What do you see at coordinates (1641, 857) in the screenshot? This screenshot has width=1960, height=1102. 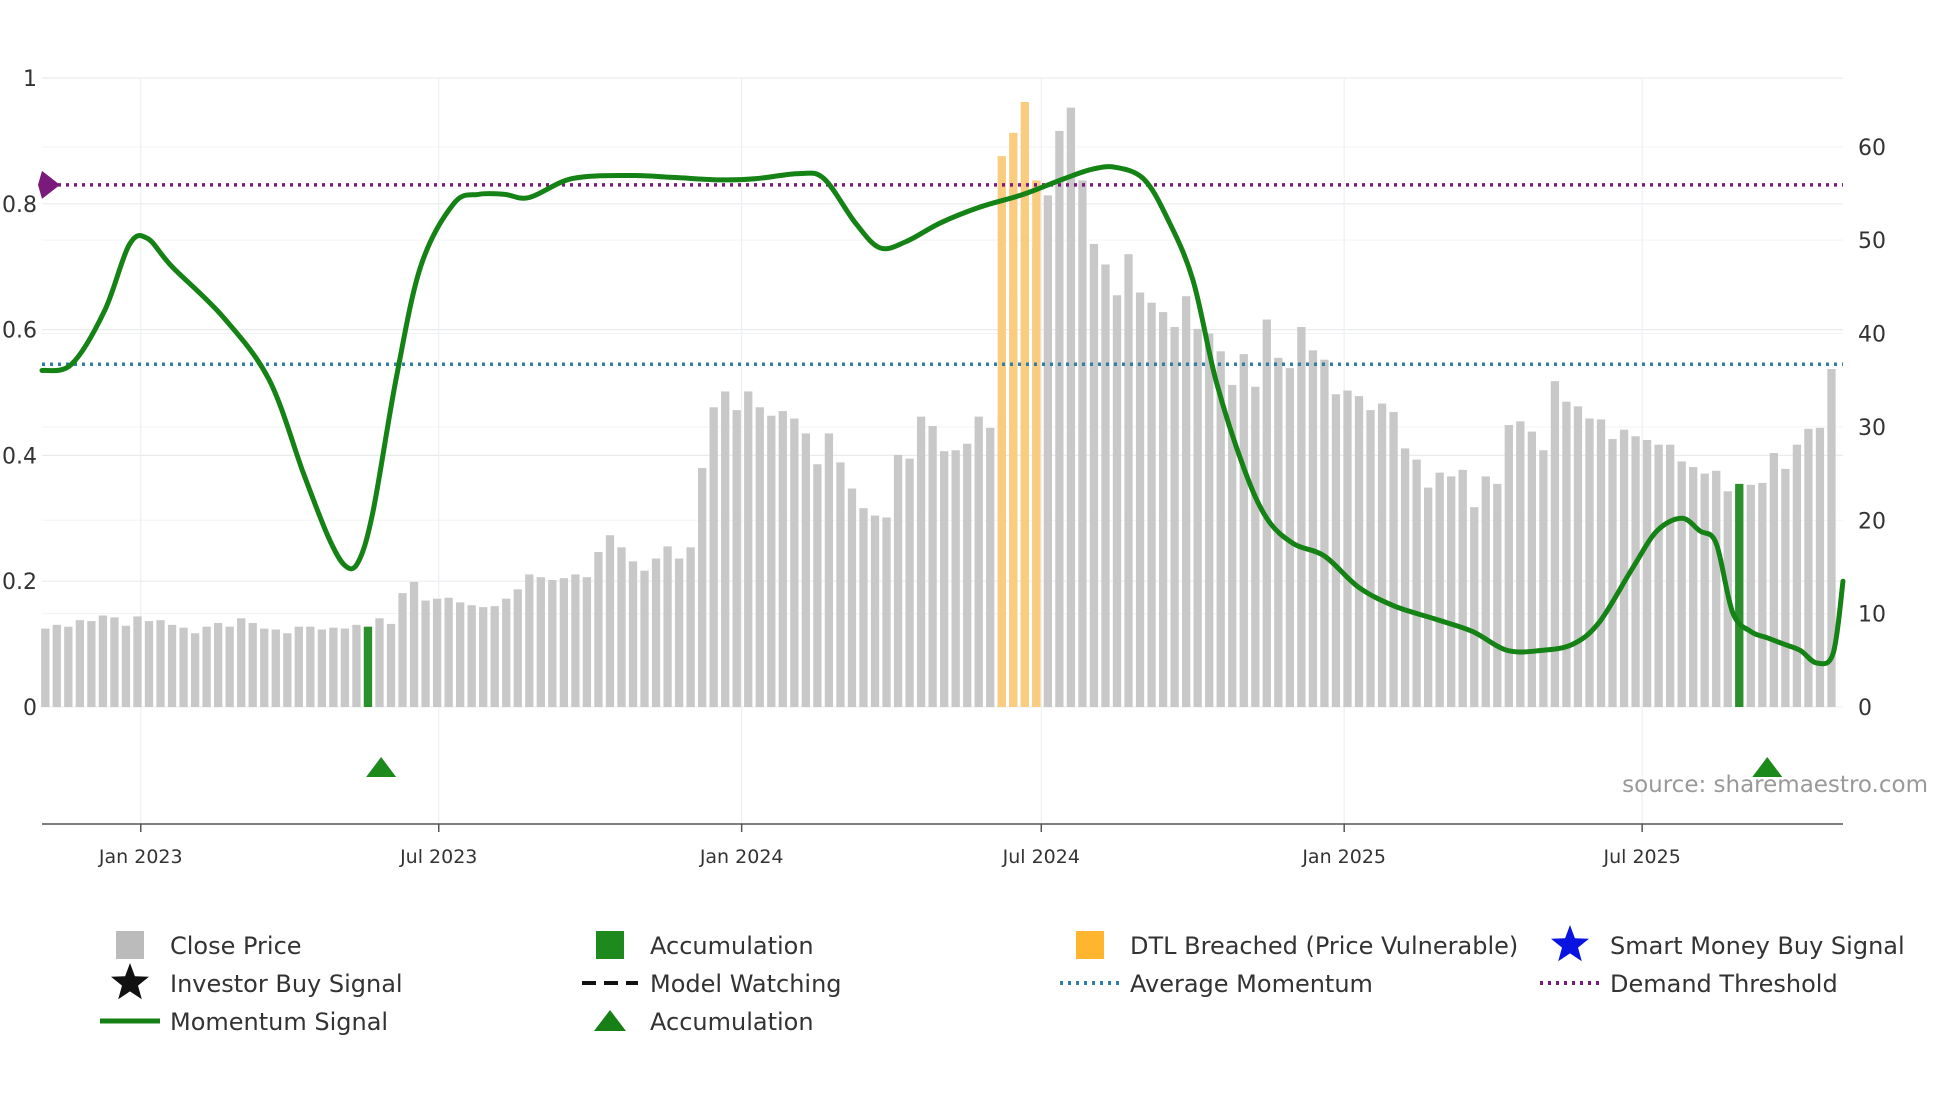 I see `x-axis-tick-label: Jul 2025` at bounding box center [1641, 857].